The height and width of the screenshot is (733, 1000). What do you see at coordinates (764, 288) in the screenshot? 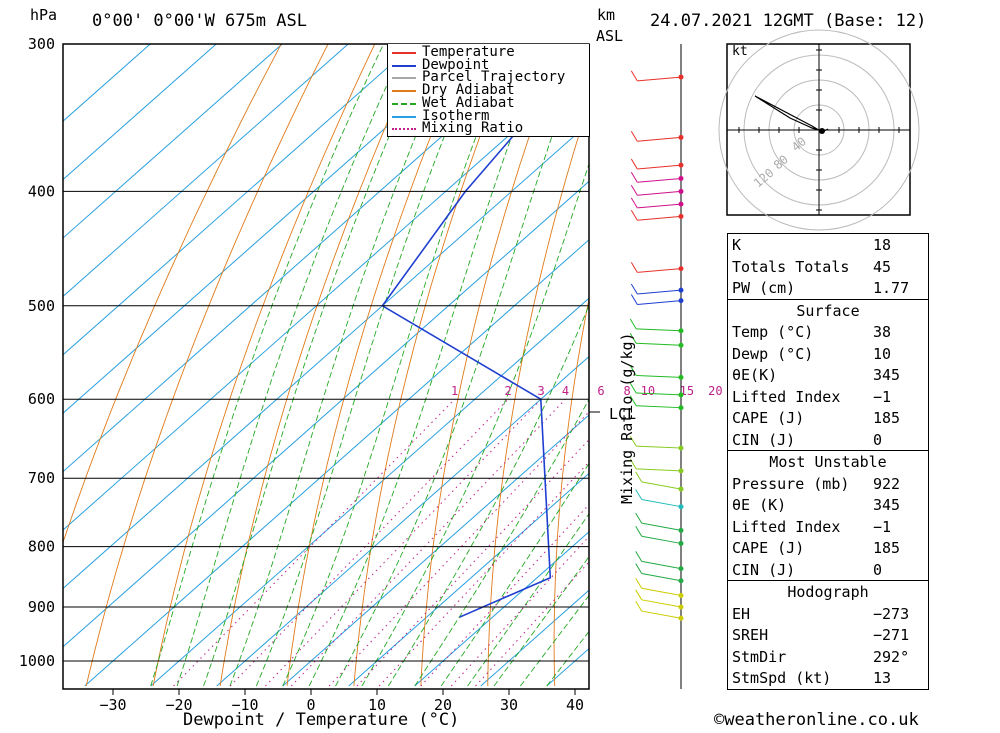
I see `index-row-key: PW (cm)` at bounding box center [764, 288].